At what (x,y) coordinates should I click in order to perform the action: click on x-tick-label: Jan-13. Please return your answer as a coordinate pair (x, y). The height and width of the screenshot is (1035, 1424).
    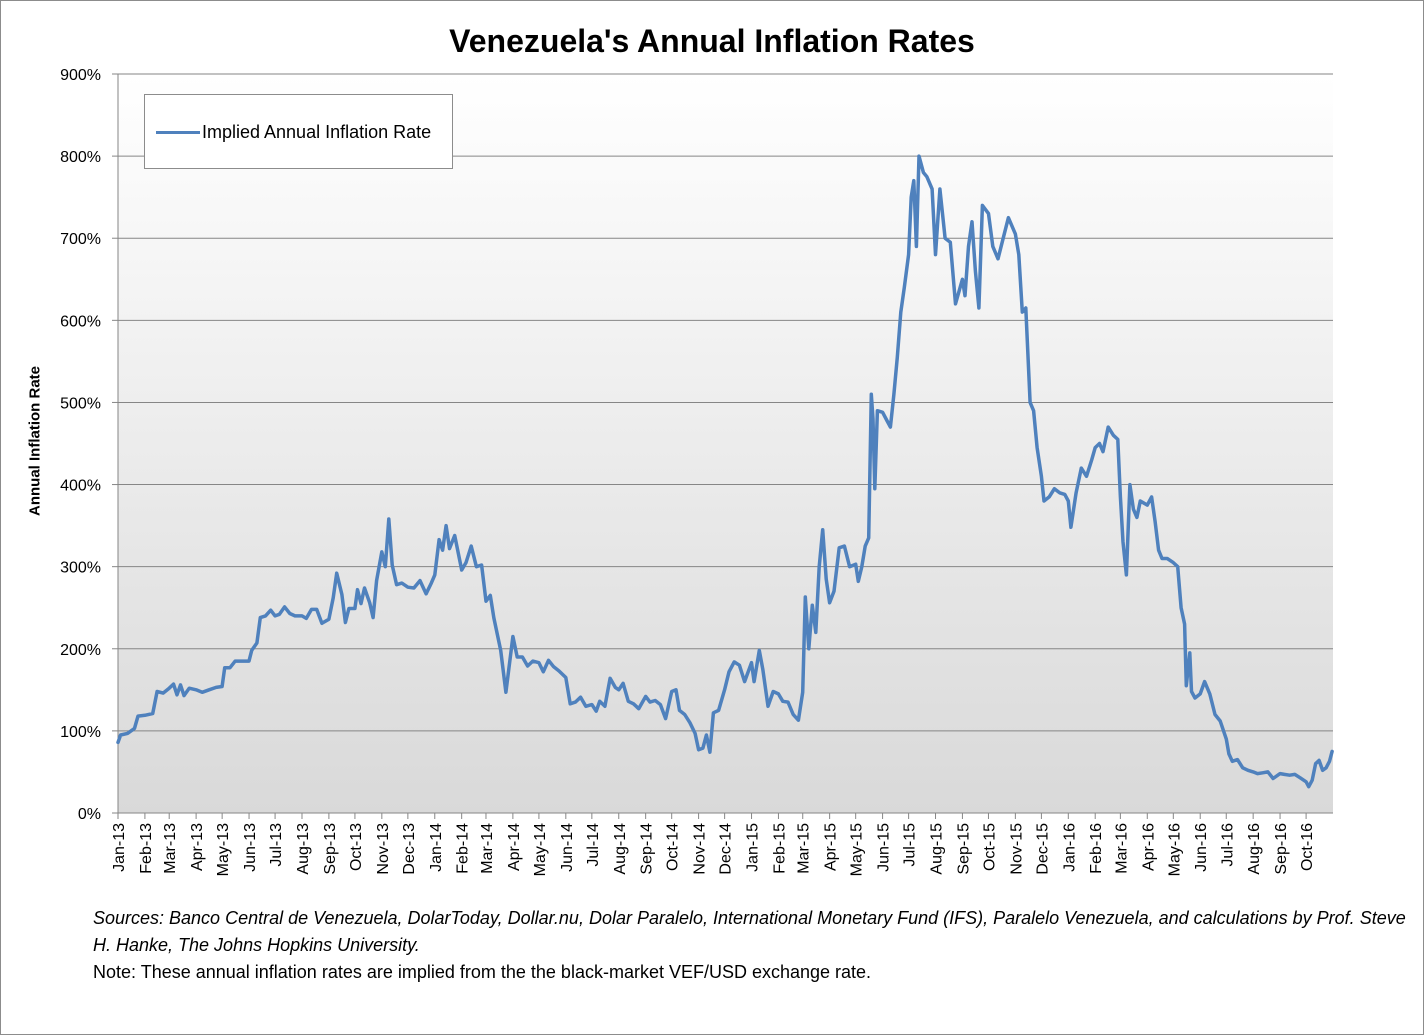
    Looking at the image, I should click on (119, 847).